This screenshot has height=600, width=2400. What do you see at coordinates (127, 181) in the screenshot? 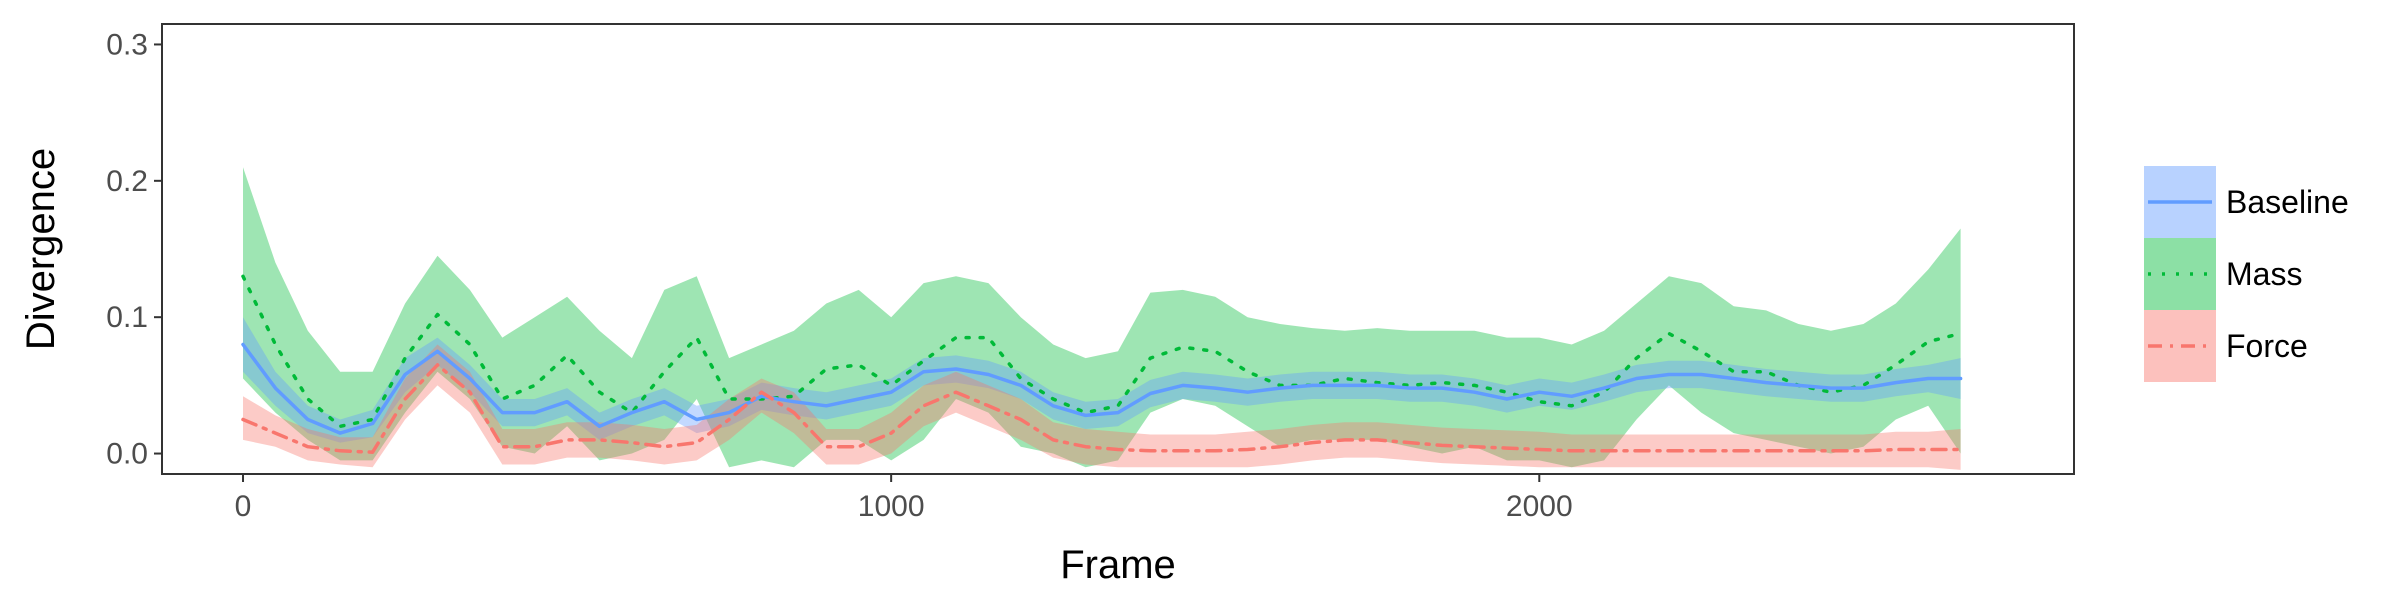
I see `y-tick-label: 0.2` at bounding box center [127, 181].